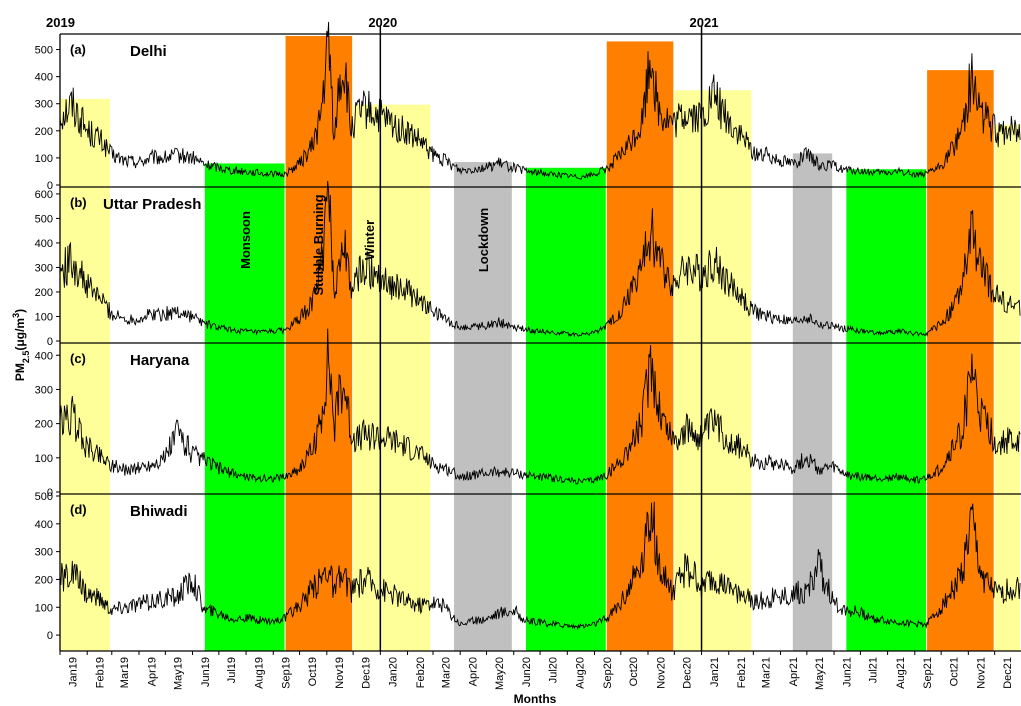 The width and height of the screenshot is (1021, 706). Describe the element at coordinates (148, 51) in the screenshot. I see `panel-name: Delhi` at that location.